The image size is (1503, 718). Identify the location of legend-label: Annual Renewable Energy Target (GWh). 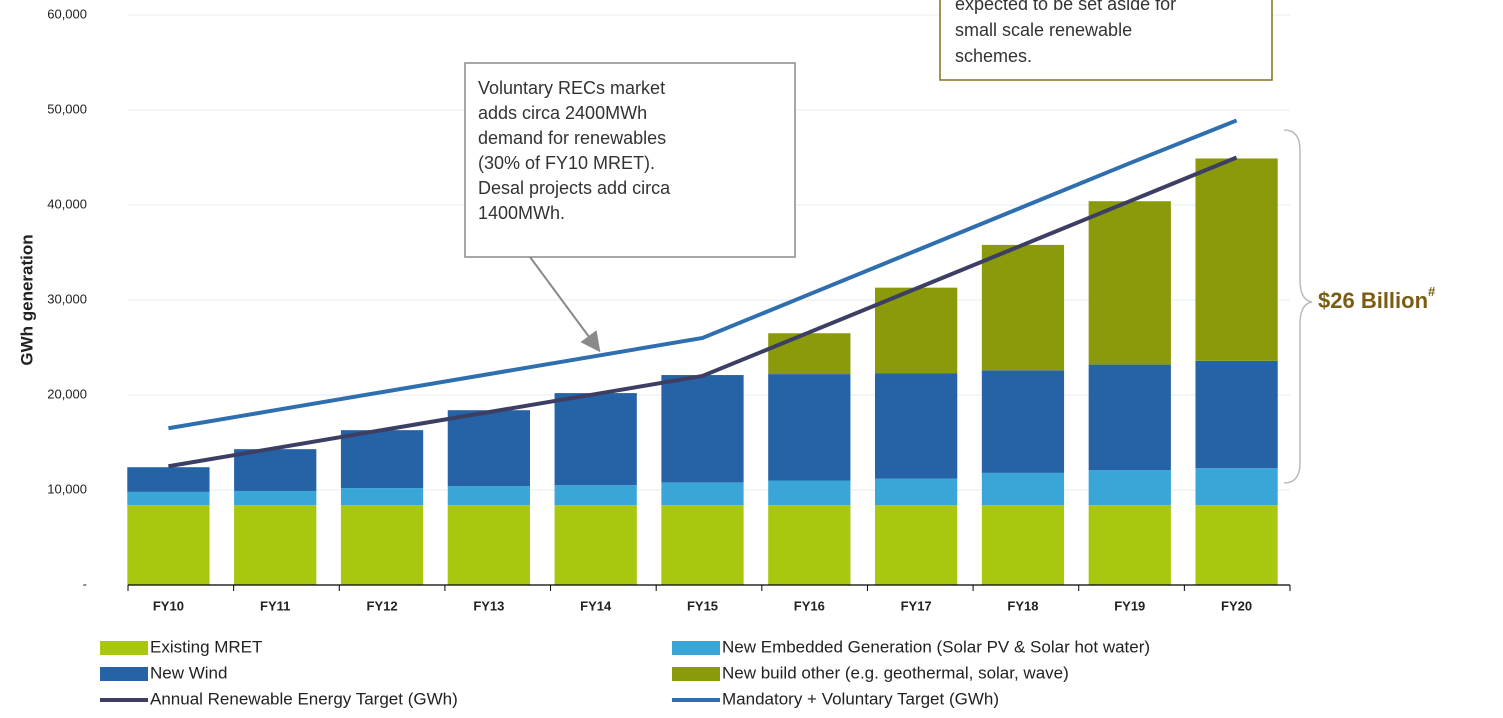
(304, 698).